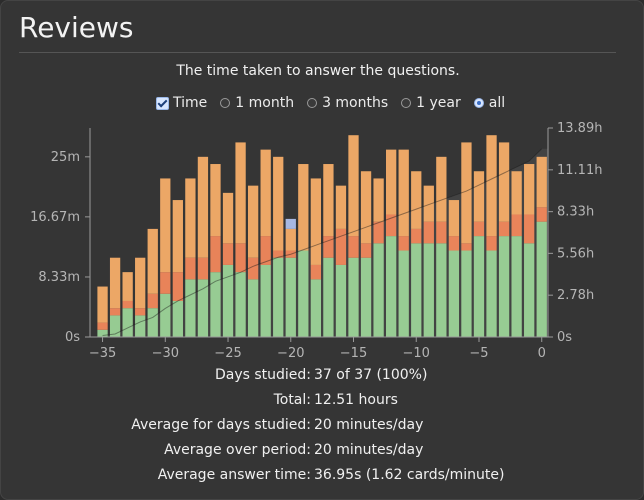 Image resolution: width=644 pixels, height=500 pixels. Describe the element at coordinates (478, 353) in the screenshot. I see `x-tick-label: −5` at that location.